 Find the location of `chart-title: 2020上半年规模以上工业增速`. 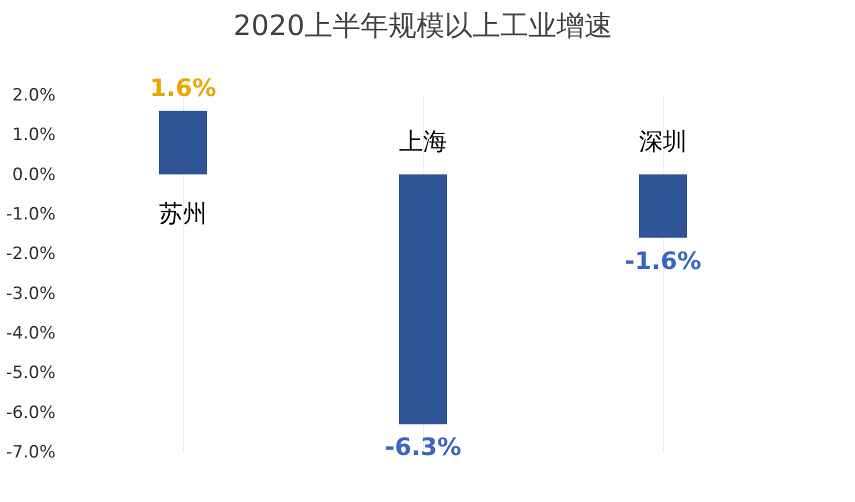

chart-title: 2020上半年规模以上工业增速 is located at coordinates (423, 25).